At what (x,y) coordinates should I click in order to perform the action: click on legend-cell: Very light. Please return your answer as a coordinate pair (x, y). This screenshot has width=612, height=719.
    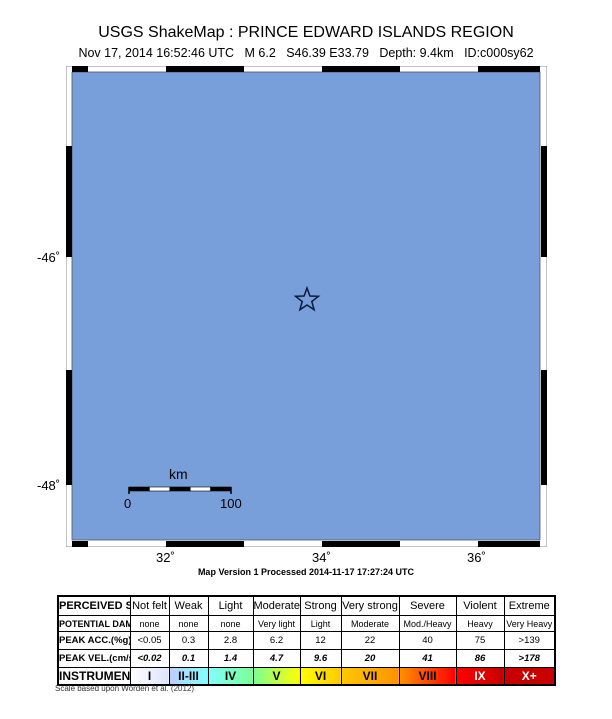
    Looking at the image, I should click on (276, 623).